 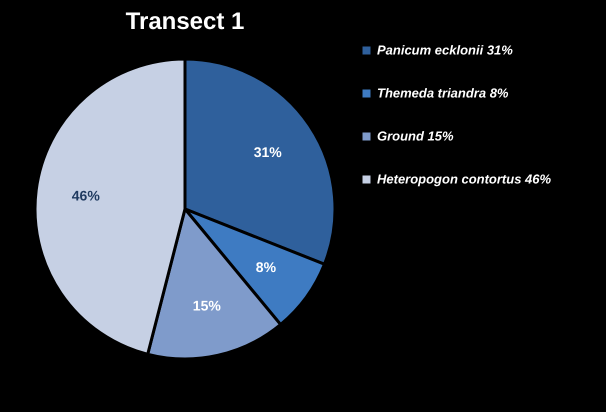 What do you see at coordinates (185, 21) in the screenshot?
I see `chart-title: Transect 1` at bounding box center [185, 21].